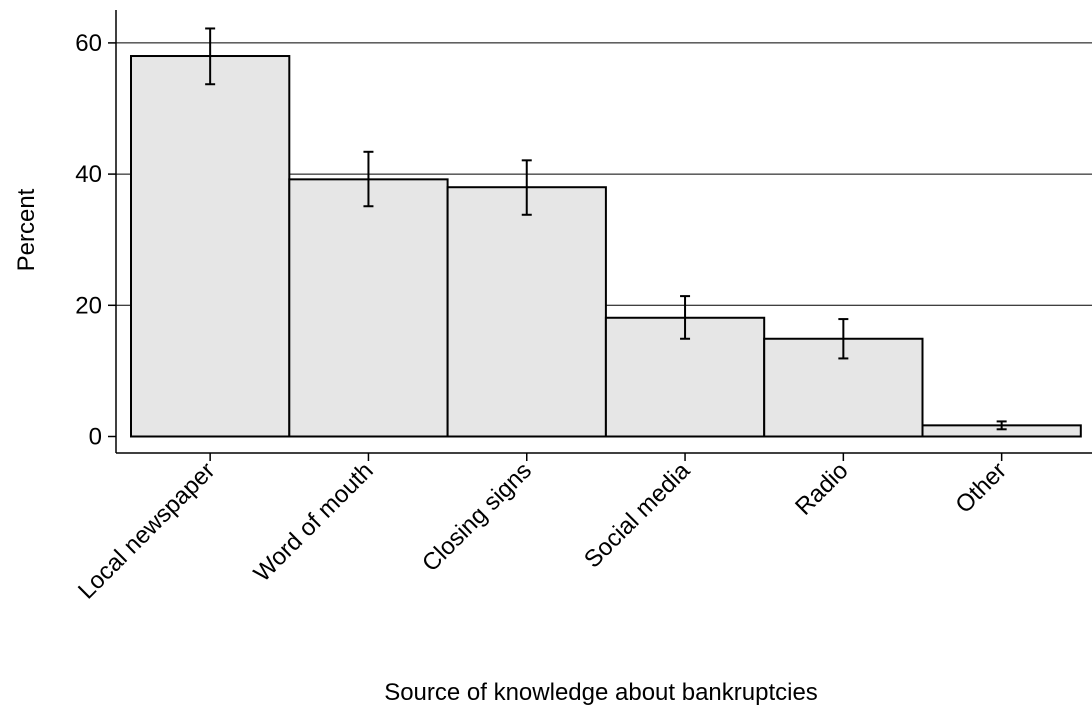  Describe the element at coordinates (95, 240) in the screenshot. I see `y-axis-ticks: 0 20 40 60` at that location.